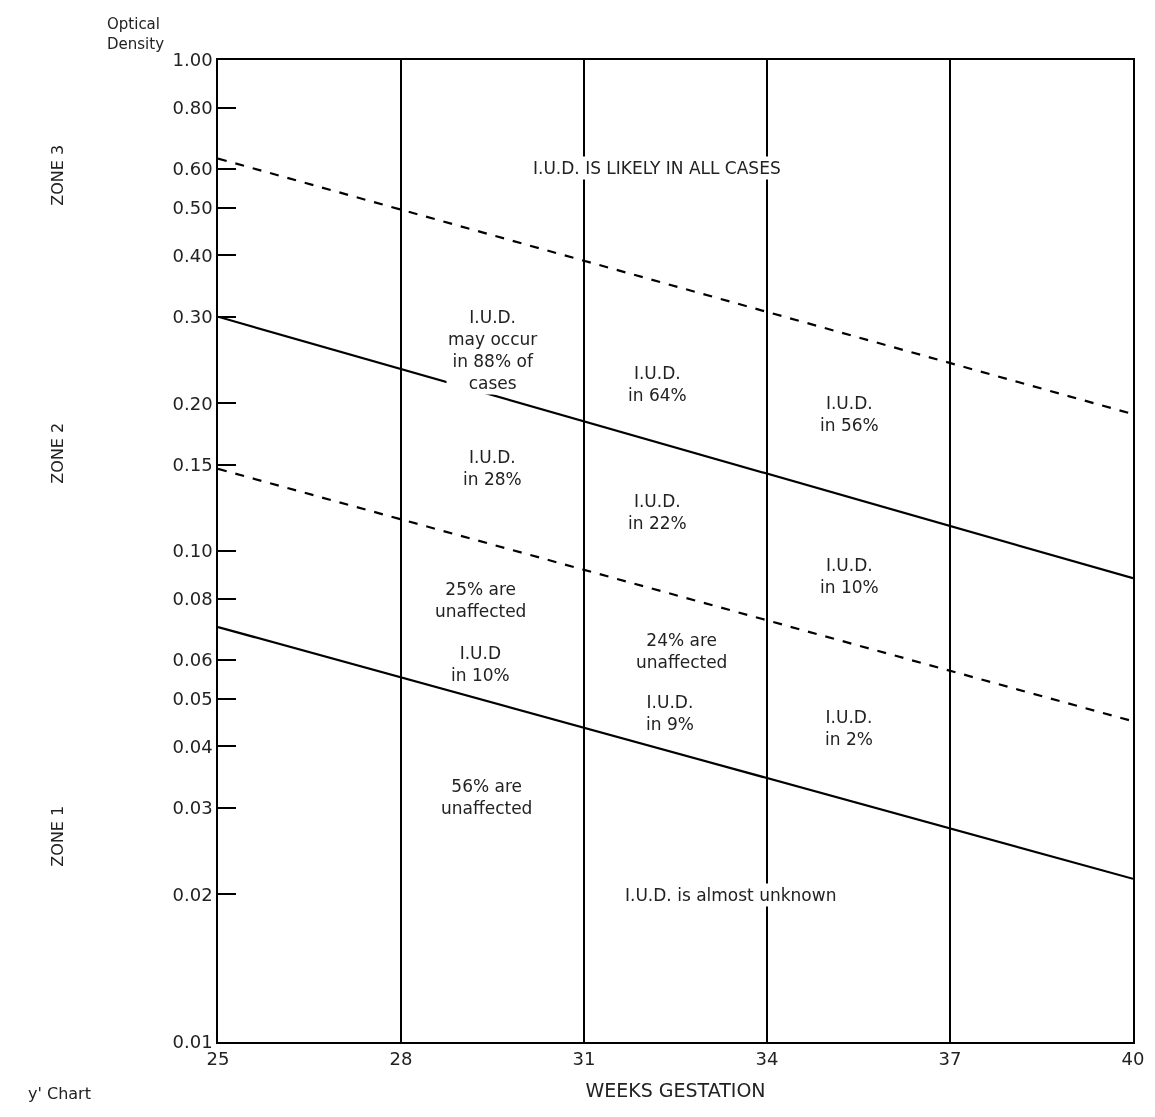 Image resolution: width=1155 pixels, height=1117 pixels. Describe the element at coordinates (675, 1089) in the screenshot. I see `x-axis-title: WEEKS GESTATION` at that location.